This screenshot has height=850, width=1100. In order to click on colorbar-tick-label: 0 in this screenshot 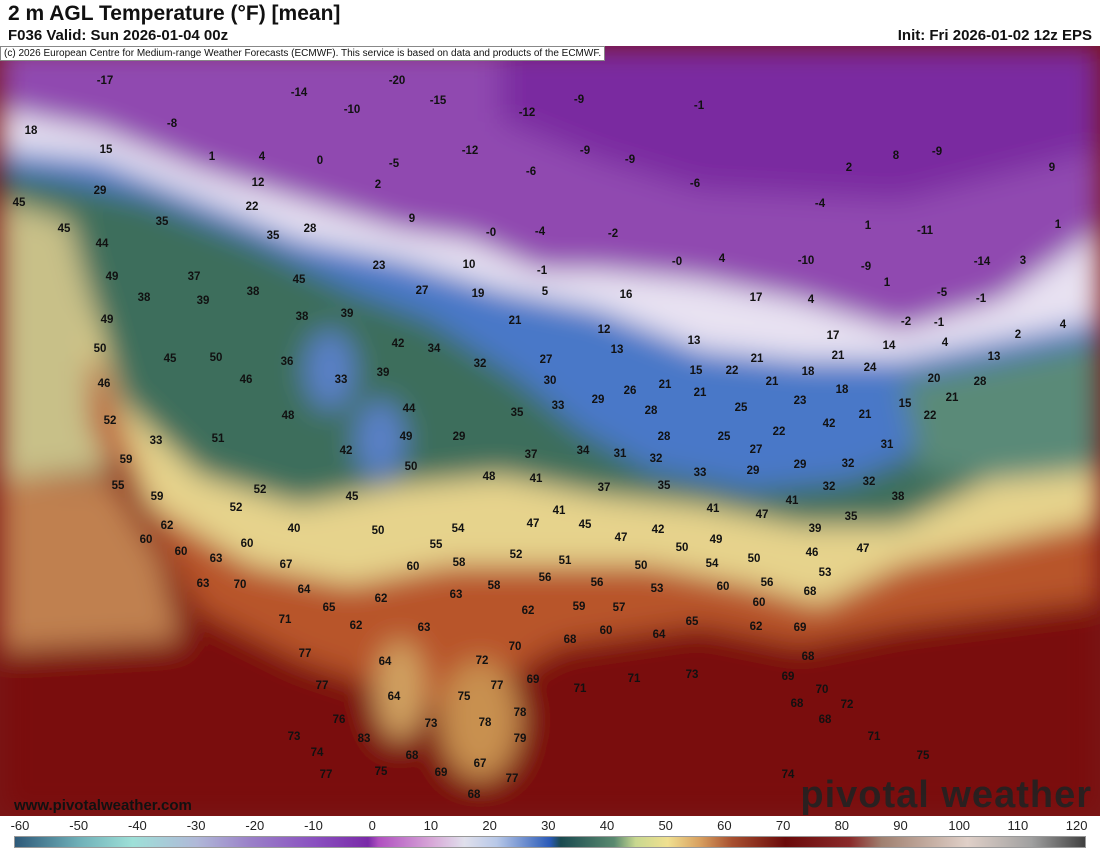, I will do `click(372, 825)`.